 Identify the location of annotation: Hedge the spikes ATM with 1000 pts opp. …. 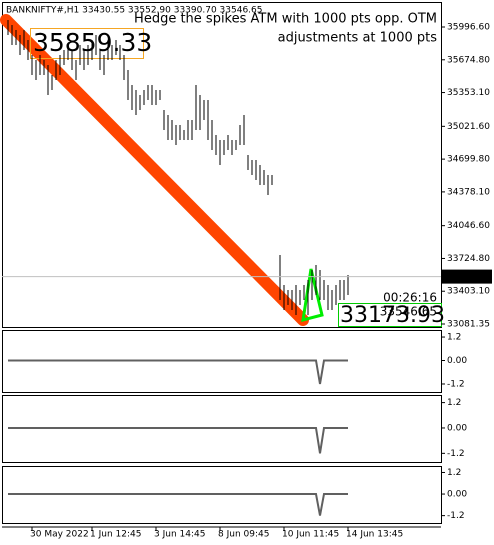
(285, 19).